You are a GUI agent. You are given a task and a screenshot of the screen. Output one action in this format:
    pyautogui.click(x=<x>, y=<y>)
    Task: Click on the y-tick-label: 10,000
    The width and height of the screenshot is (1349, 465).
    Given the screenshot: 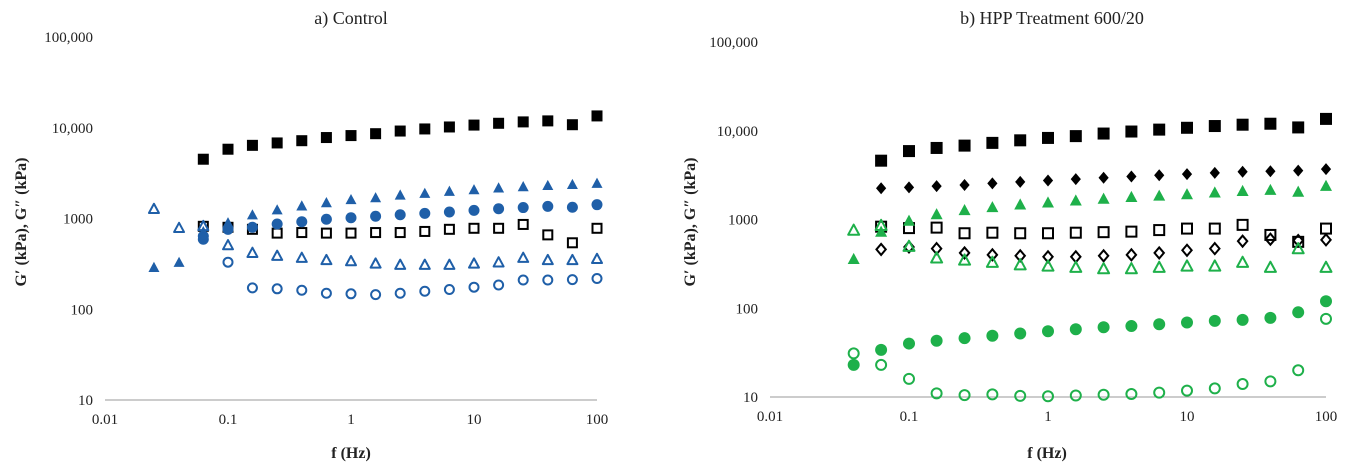 What is the action you would take?
    pyautogui.click(x=72, y=129)
    